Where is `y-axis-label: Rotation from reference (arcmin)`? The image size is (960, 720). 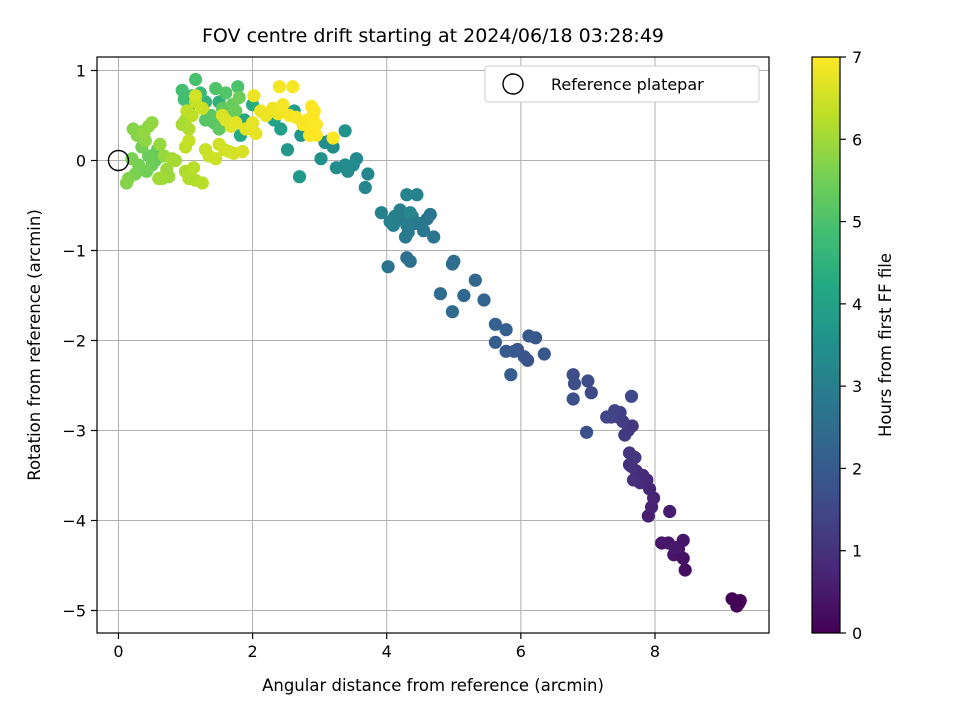
y-axis-label: Rotation from reference (arcmin) is located at coordinates (34, 345).